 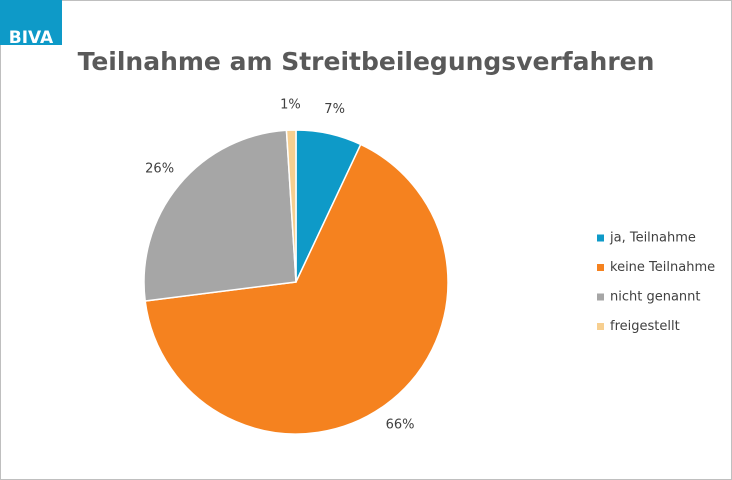 What do you see at coordinates (662, 267) in the screenshot?
I see `legend-label: keine Teilnahme` at bounding box center [662, 267].